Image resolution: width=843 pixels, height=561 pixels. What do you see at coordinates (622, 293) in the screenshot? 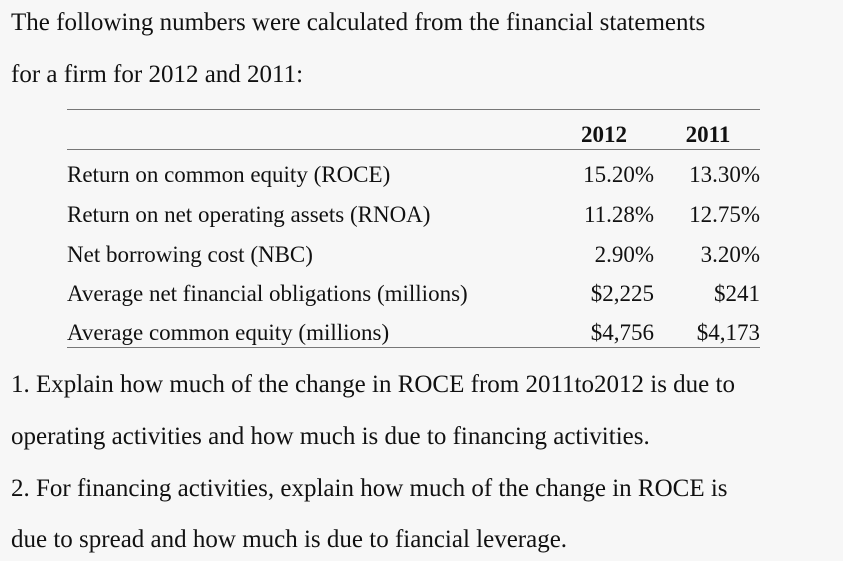
I see `value-2012: $2,225` at bounding box center [622, 293].